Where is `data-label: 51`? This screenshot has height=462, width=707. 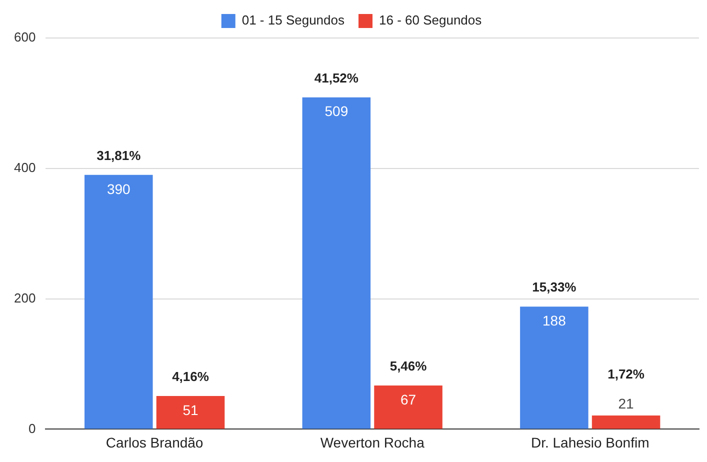
data-label: 51 is located at coordinates (190, 410).